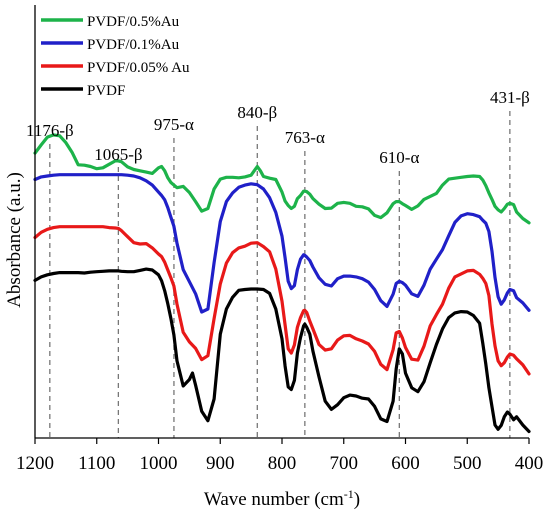  Describe the element at coordinates (159, 463) in the screenshot. I see `x-tick-label: 1000` at that location.